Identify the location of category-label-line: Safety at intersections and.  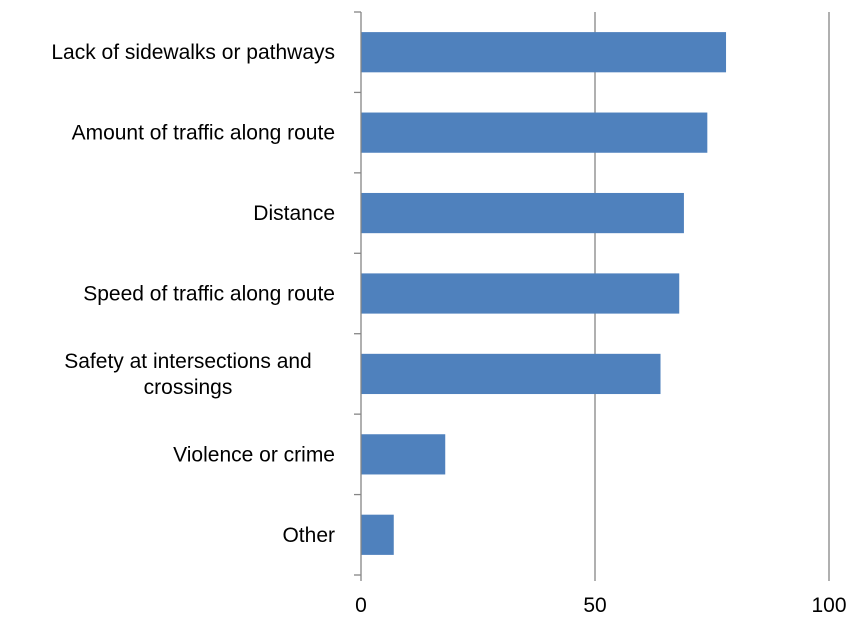
(187, 361).